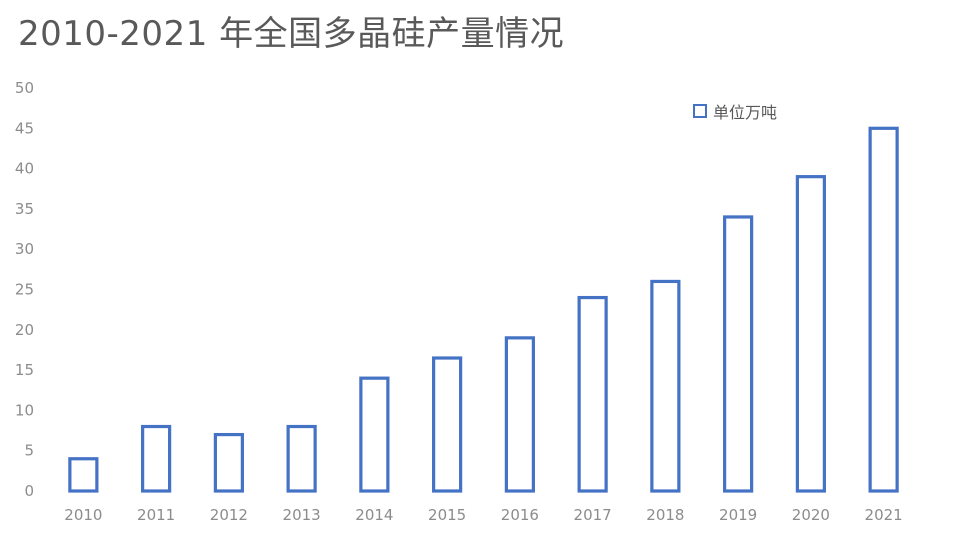 The width and height of the screenshot is (955, 551). What do you see at coordinates (24, 410) in the screenshot?
I see `y-tick-label: 10` at bounding box center [24, 410].